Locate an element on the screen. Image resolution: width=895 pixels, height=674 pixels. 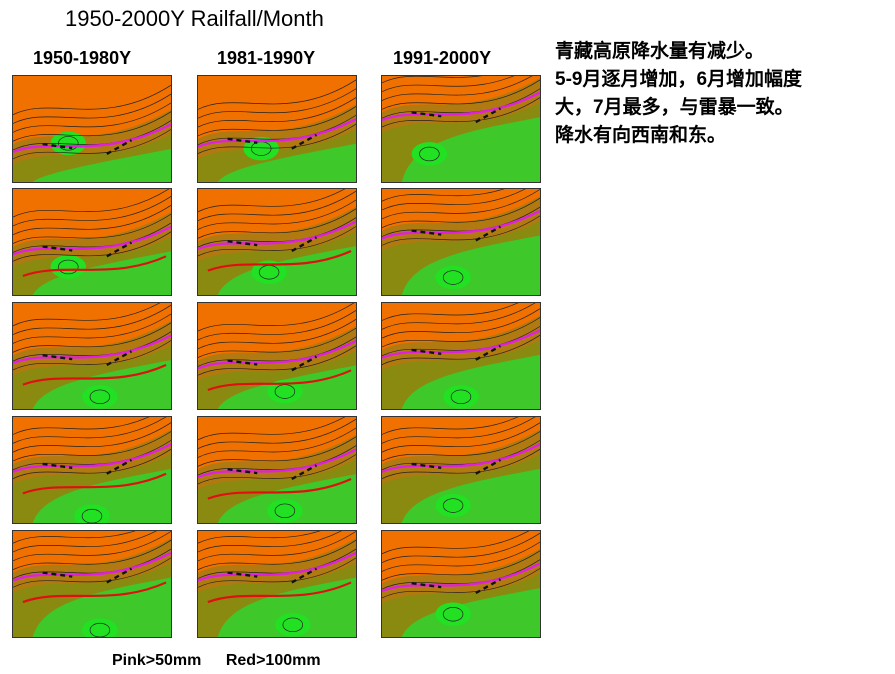
note-line-3: 大，7月最多，与雷暴一致。 is located at coordinates (674, 107).